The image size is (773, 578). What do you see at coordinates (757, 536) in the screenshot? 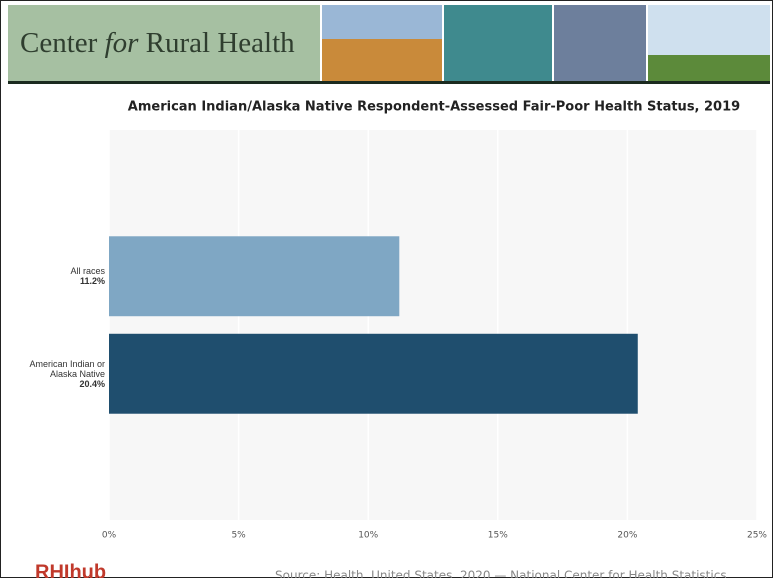
I see `x-tick-label: 25%` at bounding box center [757, 536].